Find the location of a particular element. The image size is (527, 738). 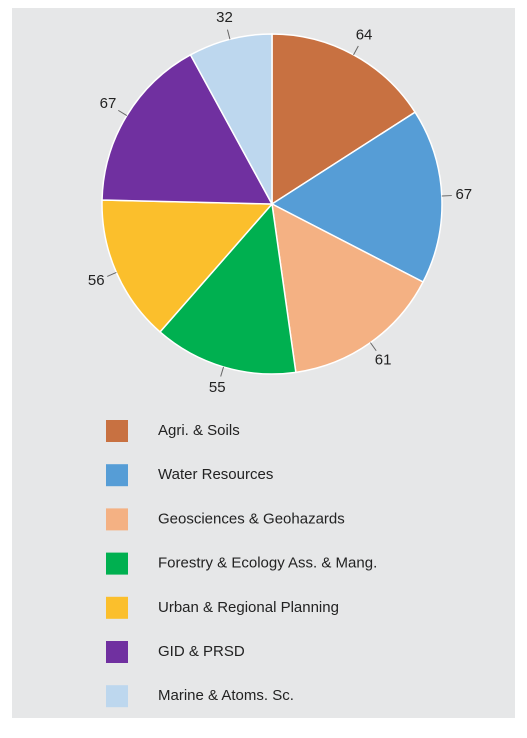

legend-label: Urban & Regional Planning is located at coordinates (248, 607).